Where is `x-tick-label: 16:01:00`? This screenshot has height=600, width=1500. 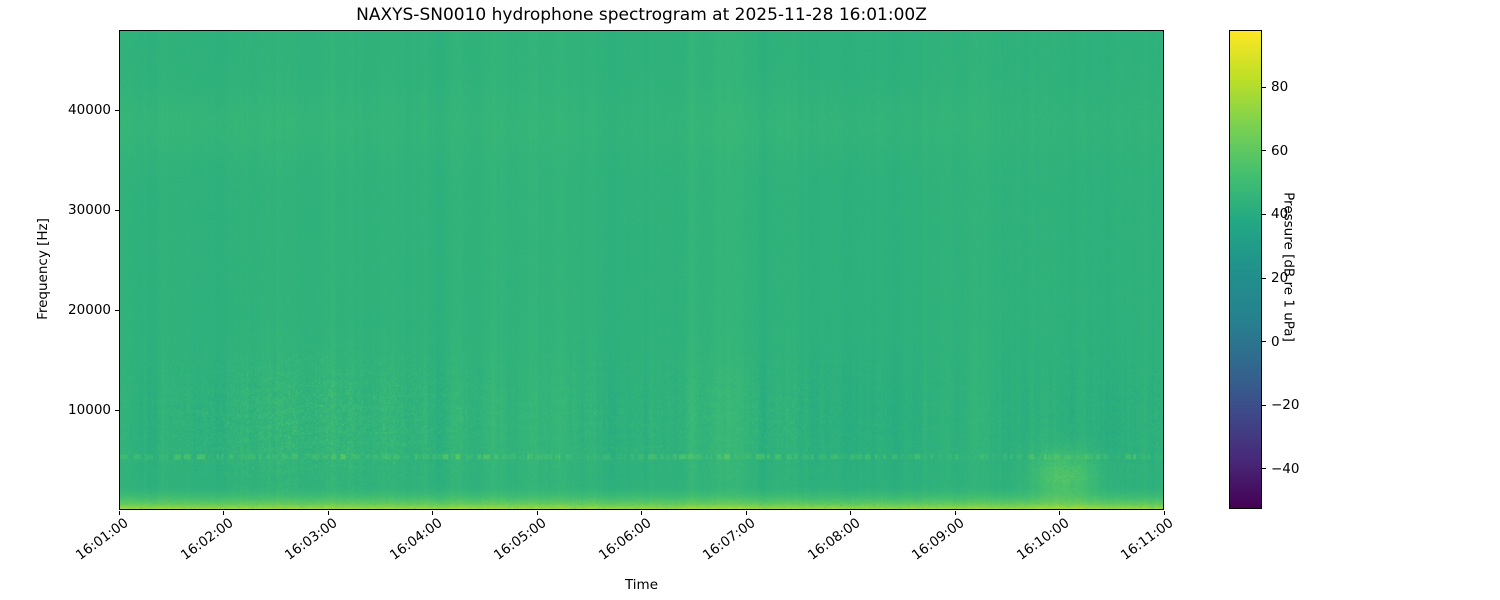 x-tick-label: 16:01:00 is located at coordinates (102, 539).